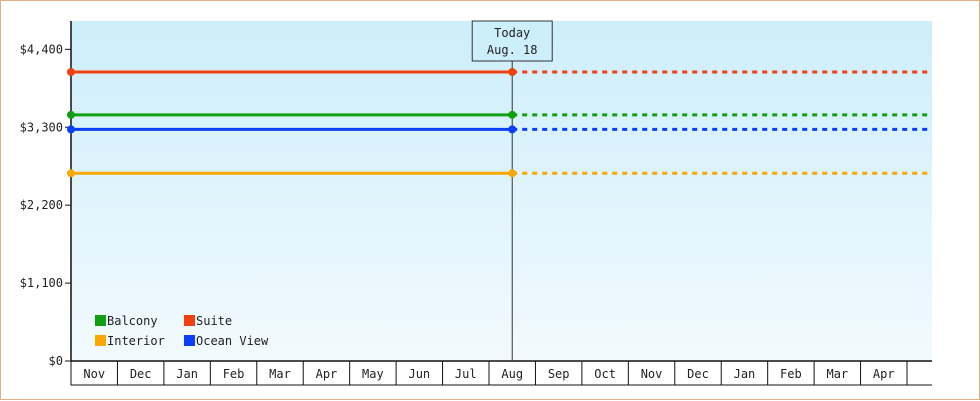  I want to click on legend-label-suite: Suite, so click(214, 321).